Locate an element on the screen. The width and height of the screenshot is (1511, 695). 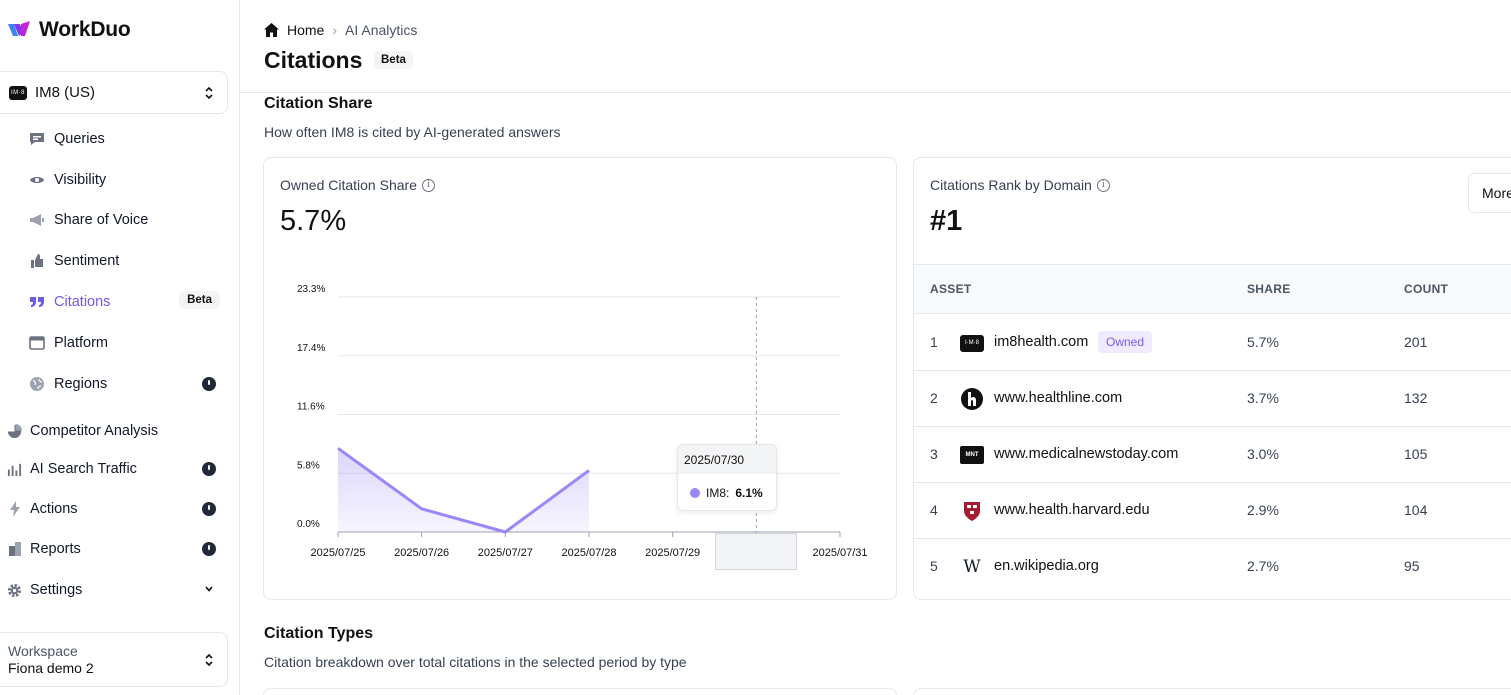
column-header-count: COUNT is located at coordinates (1426, 289).